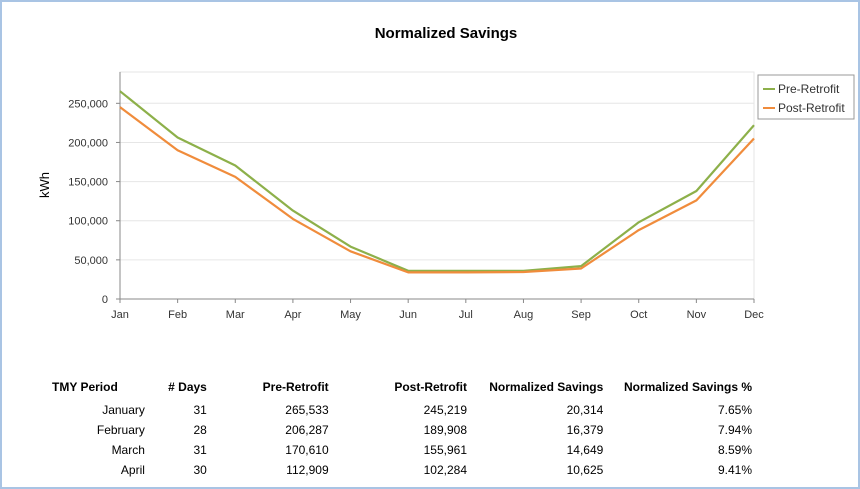 The image size is (860, 489). What do you see at coordinates (88, 222) in the screenshot?
I see `y-tick-label: 100,000` at bounding box center [88, 222].